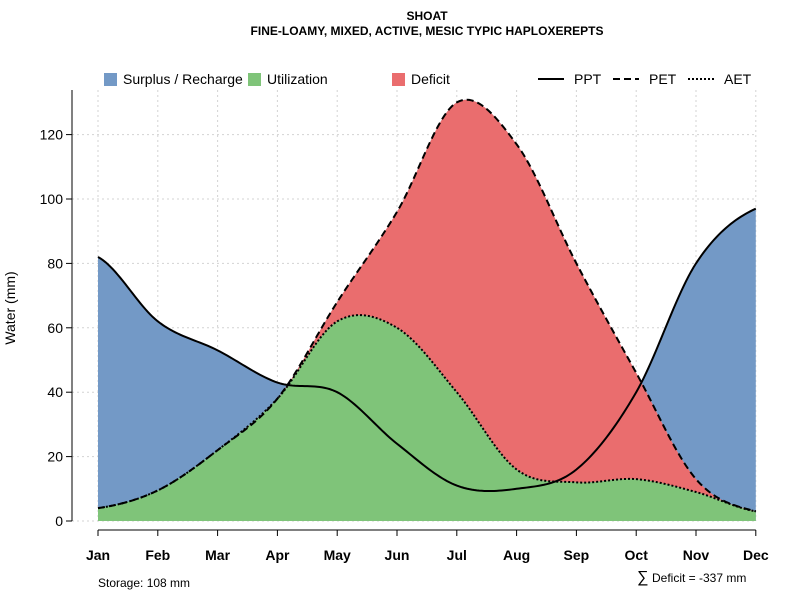  What do you see at coordinates (637, 555) in the screenshot?
I see `x-tick-label: Oct` at bounding box center [637, 555].